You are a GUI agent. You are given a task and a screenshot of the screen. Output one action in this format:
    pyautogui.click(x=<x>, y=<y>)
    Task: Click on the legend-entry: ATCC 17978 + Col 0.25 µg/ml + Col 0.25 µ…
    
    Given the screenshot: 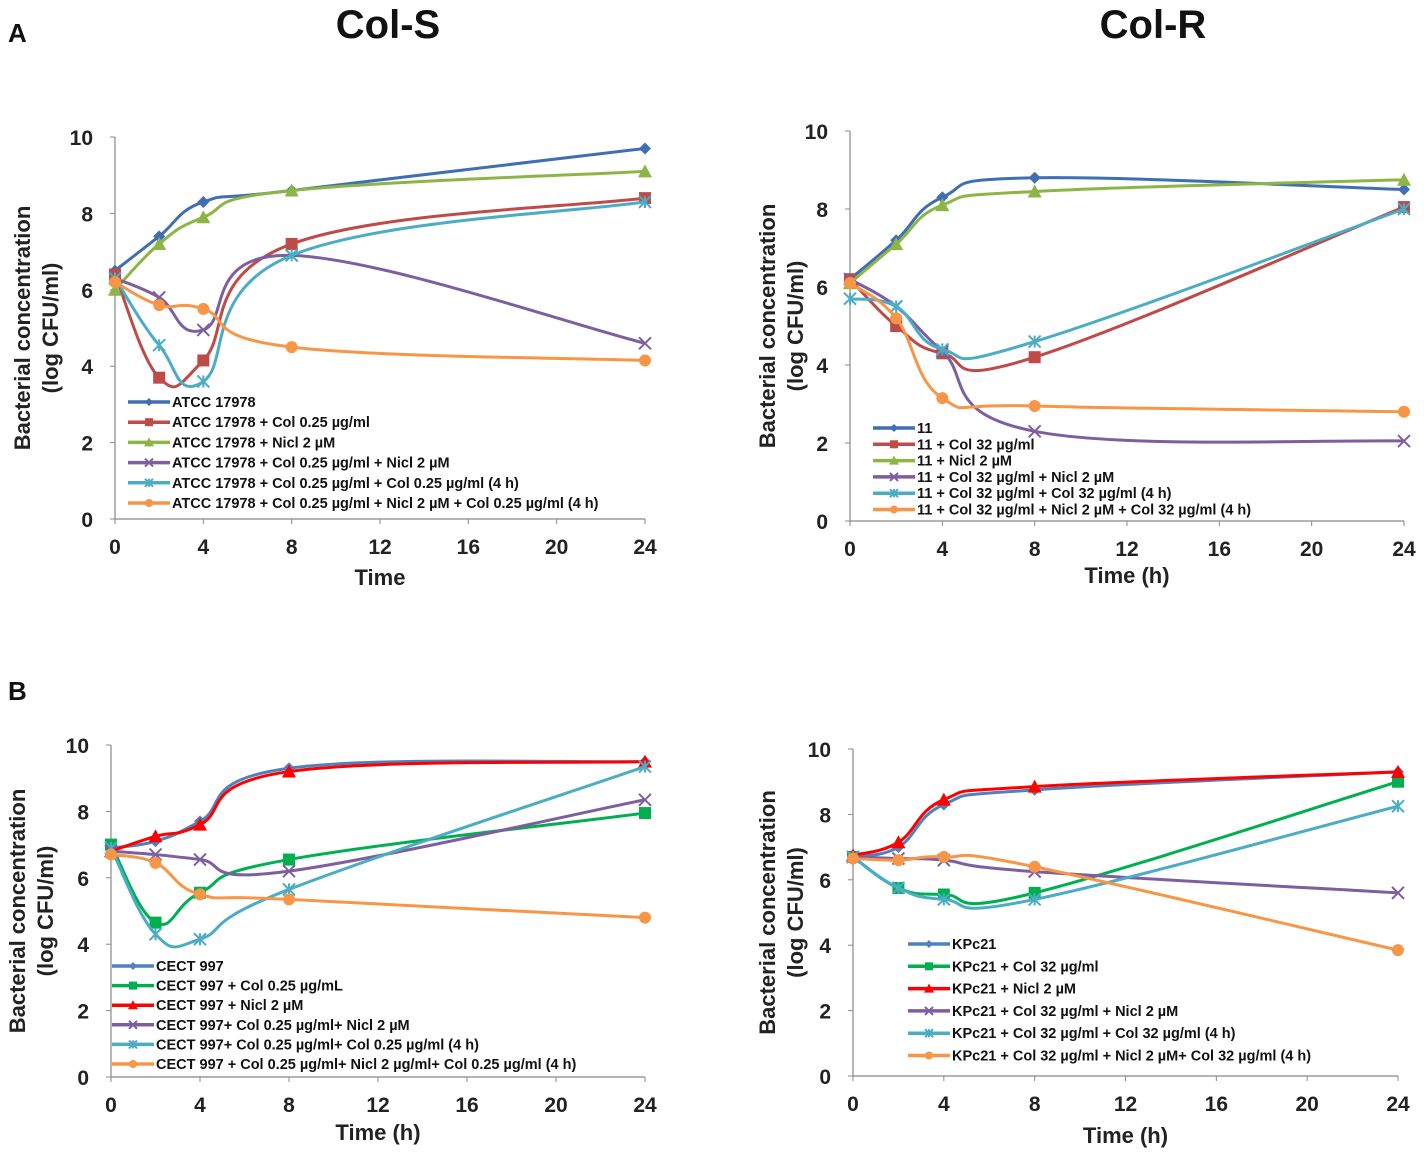 What is the action you would take?
    pyautogui.click(x=345, y=484)
    